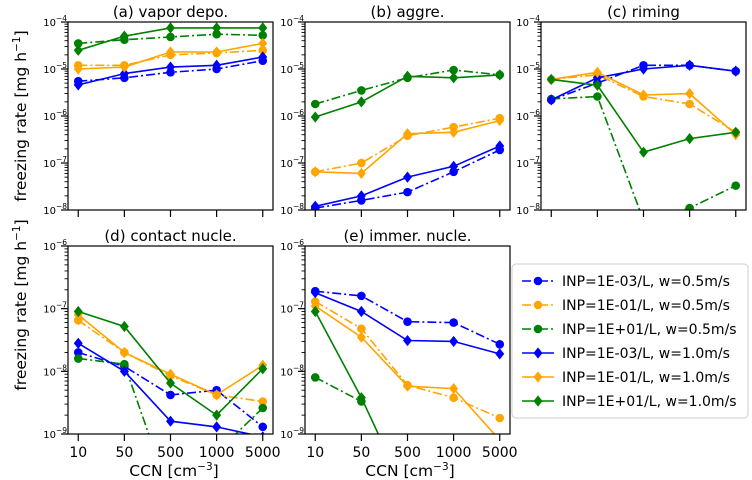  Describe the element at coordinates (55, 68) in the screenshot. I see `y-tick-label: 10⁻⁵` at that location.